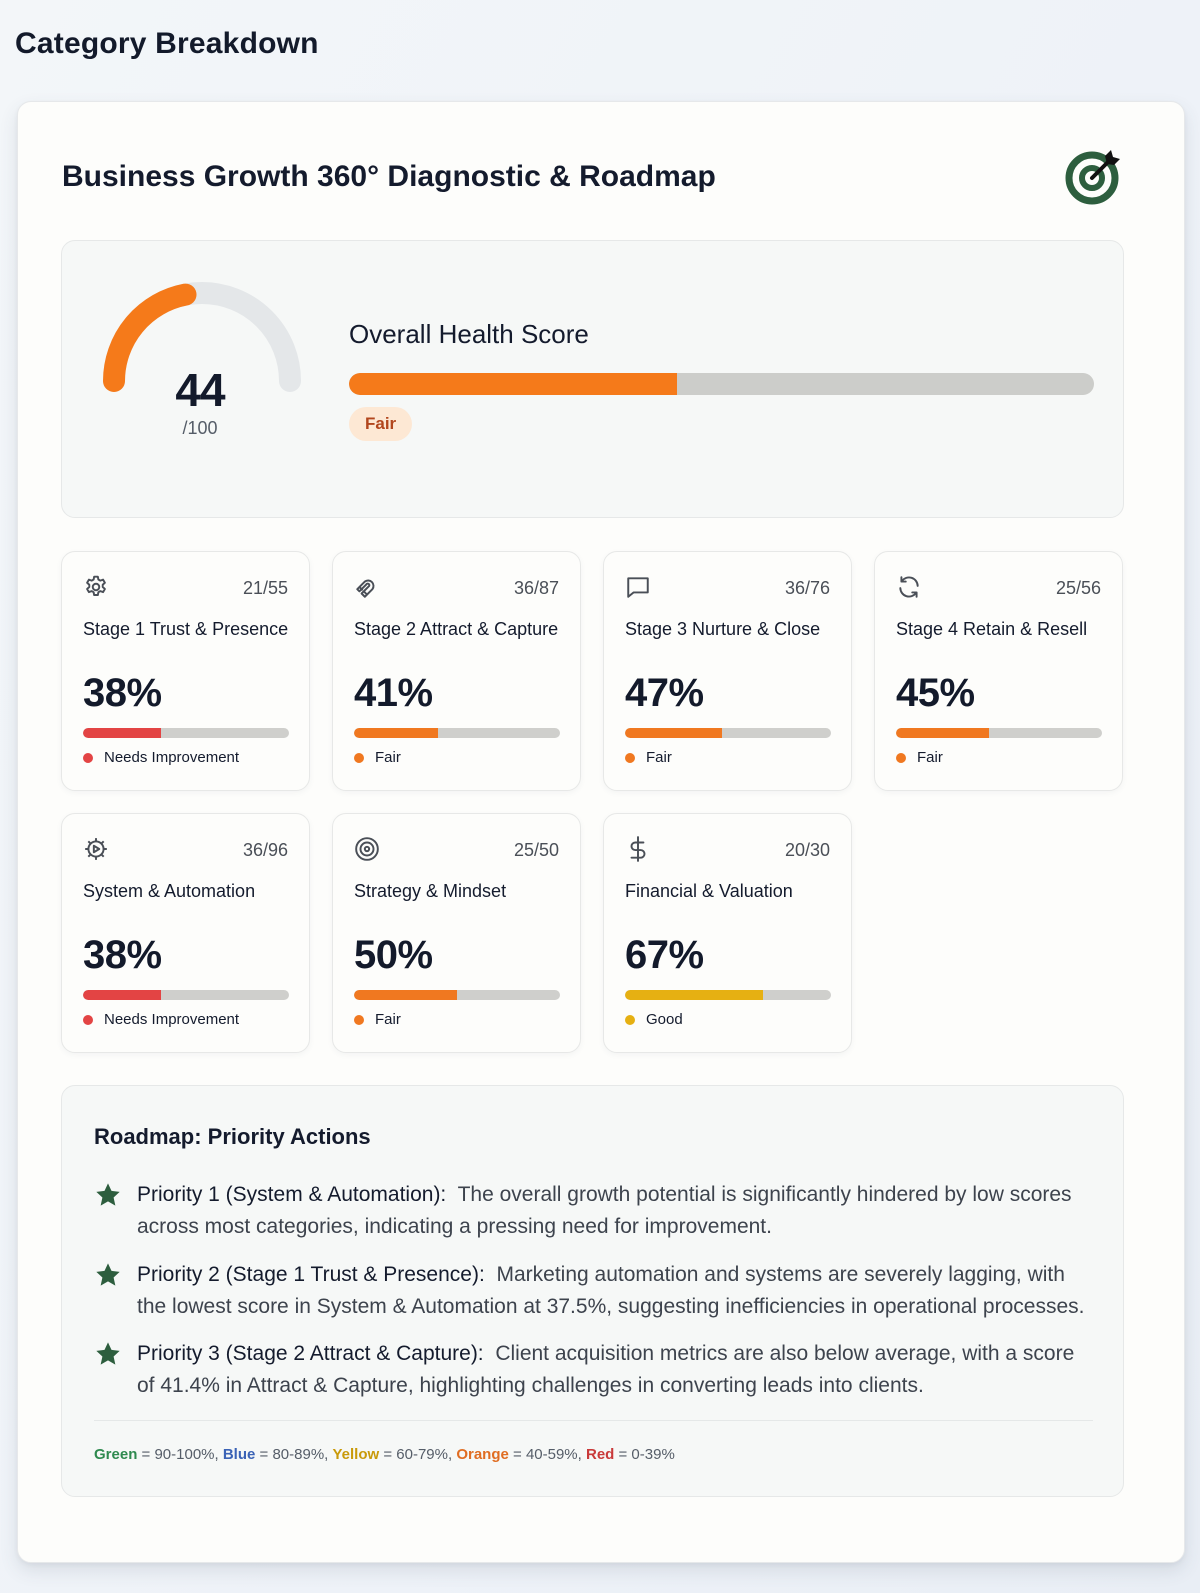 Image resolution: width=1200 pixels, height=1593 pixels. Describe the element at coordinates (167, 43) in the screenshot. I see `page-title: Category Breakdown` at that location.